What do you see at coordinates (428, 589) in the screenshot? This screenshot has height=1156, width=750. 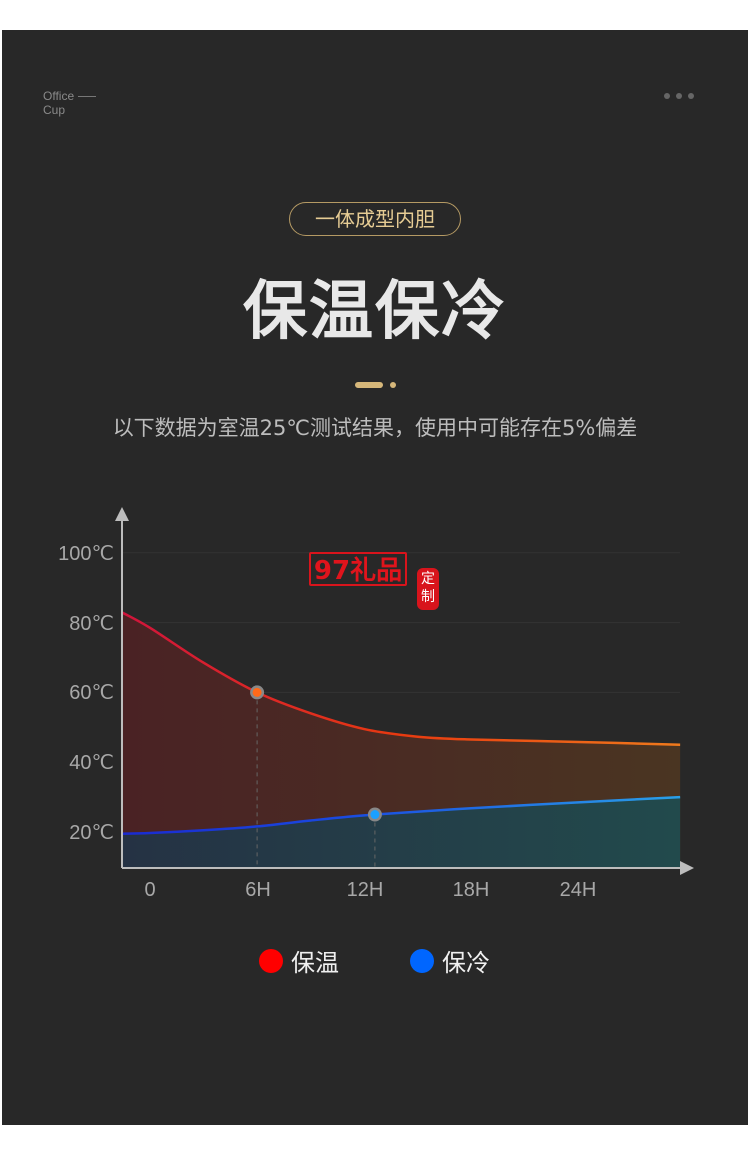 I see `watermark-seal: 定制` at bounding box center [428, 589].